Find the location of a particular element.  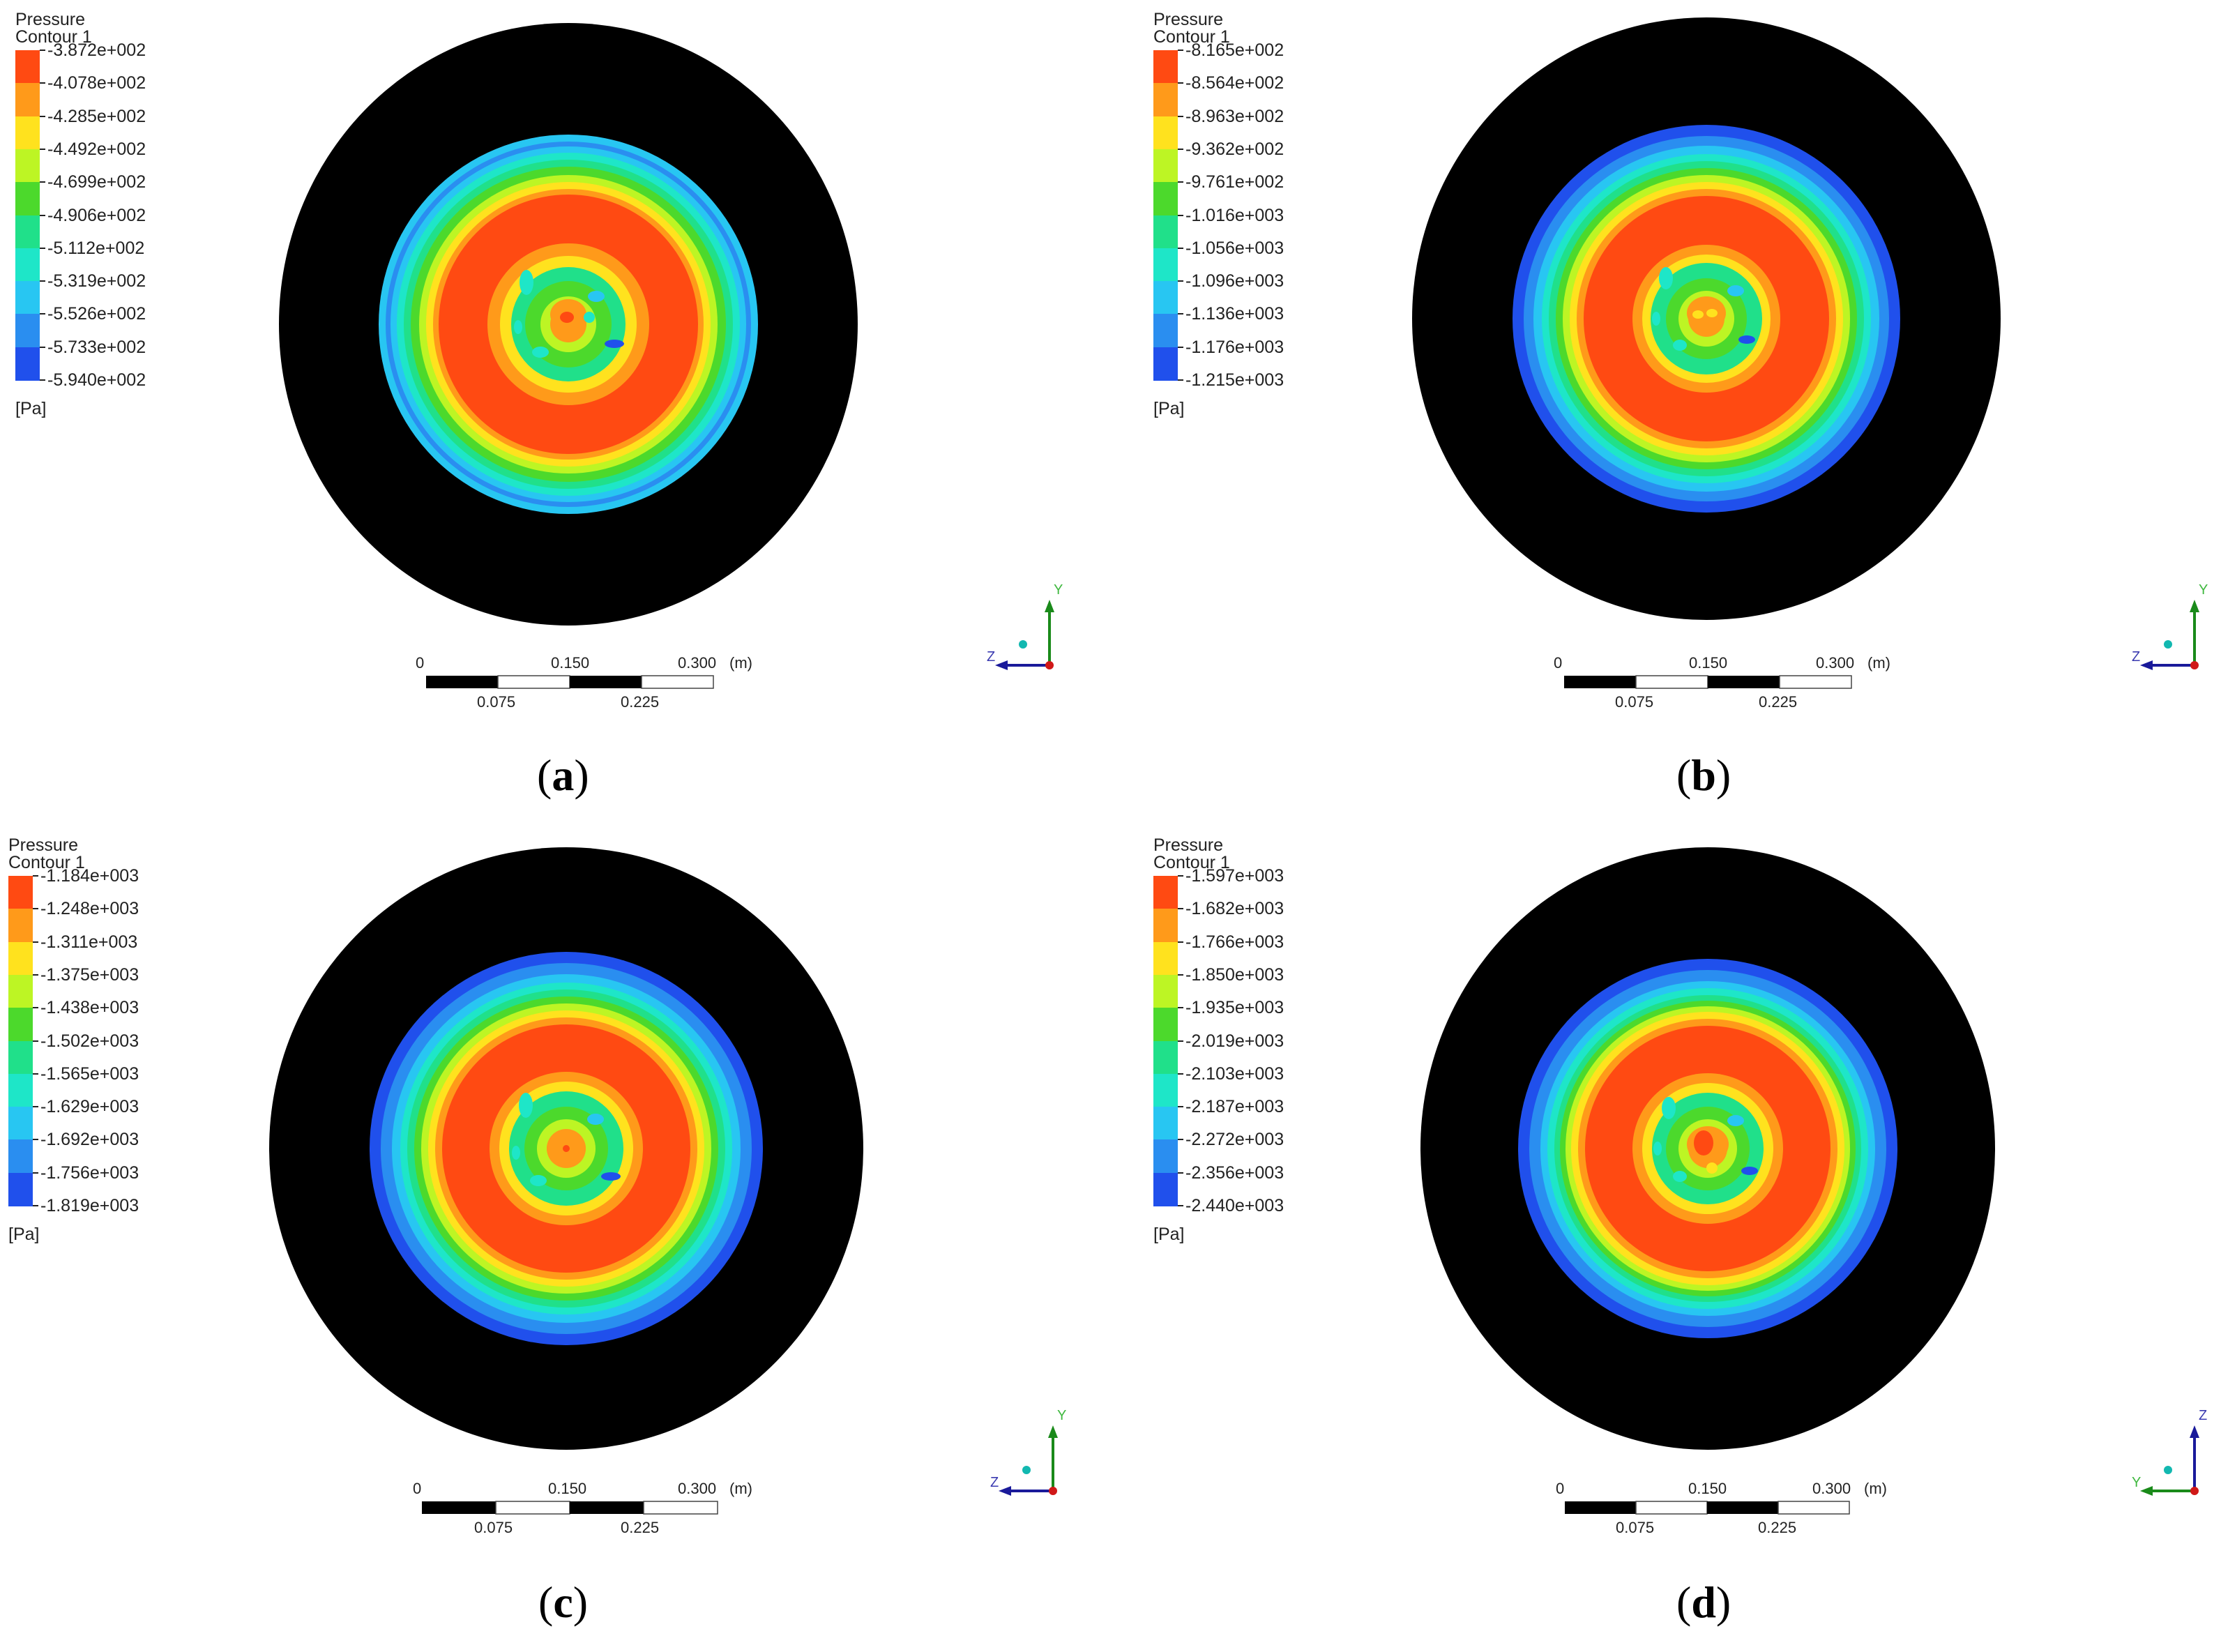

legend-label: -4.699e+002 is located at coordinates (96, 182).